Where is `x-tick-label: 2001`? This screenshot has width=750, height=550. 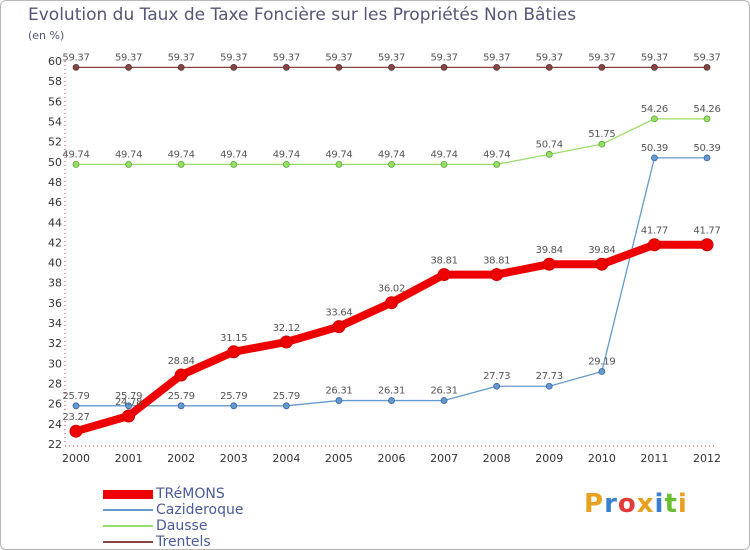 x-tick-label: 2001 is located at coordinates (129, 458).